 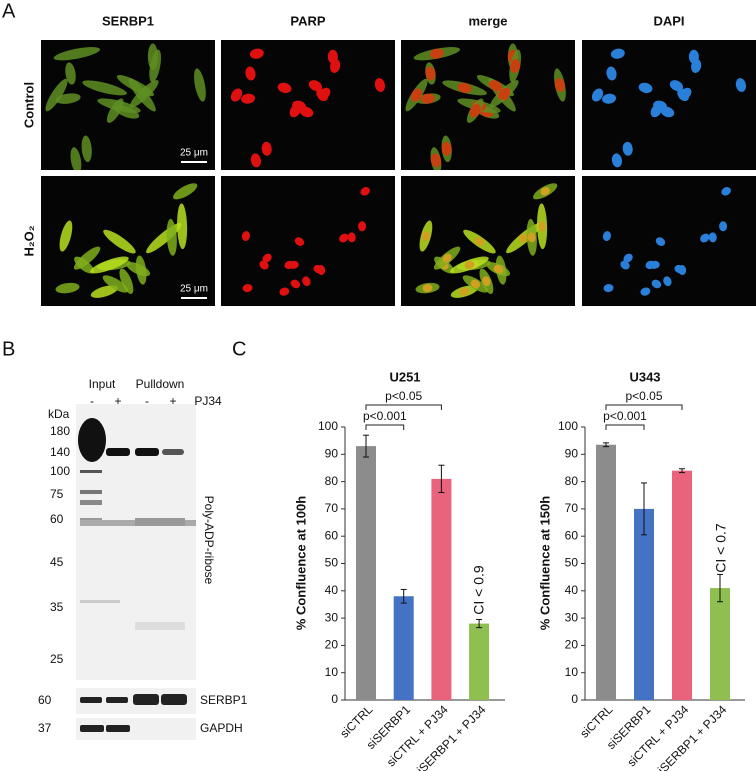 I want to click on bands, so click(x=137, y=524).